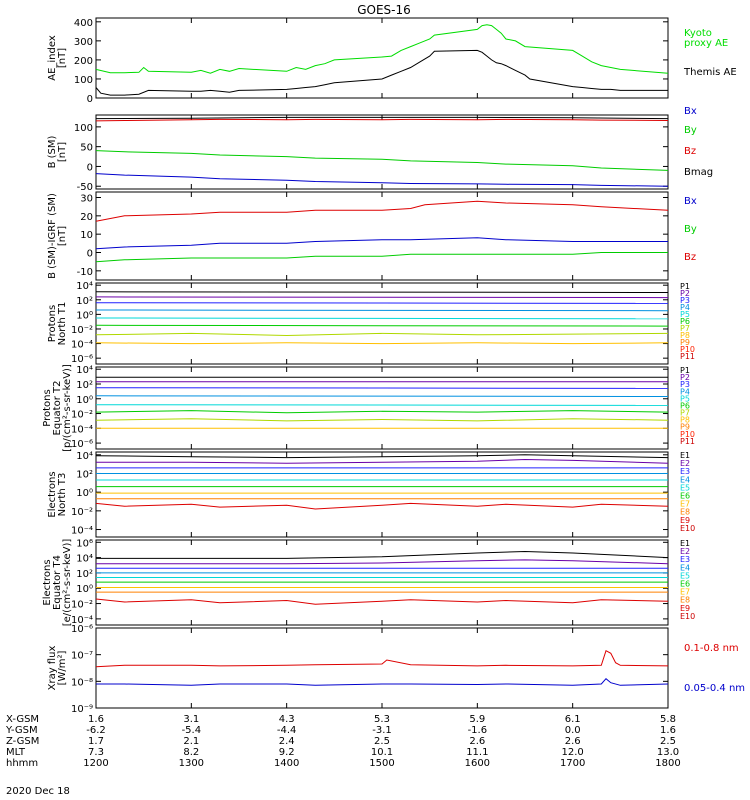 The image size is (750, 800). I want to click on legend-entry: P2, so click(685, 293).